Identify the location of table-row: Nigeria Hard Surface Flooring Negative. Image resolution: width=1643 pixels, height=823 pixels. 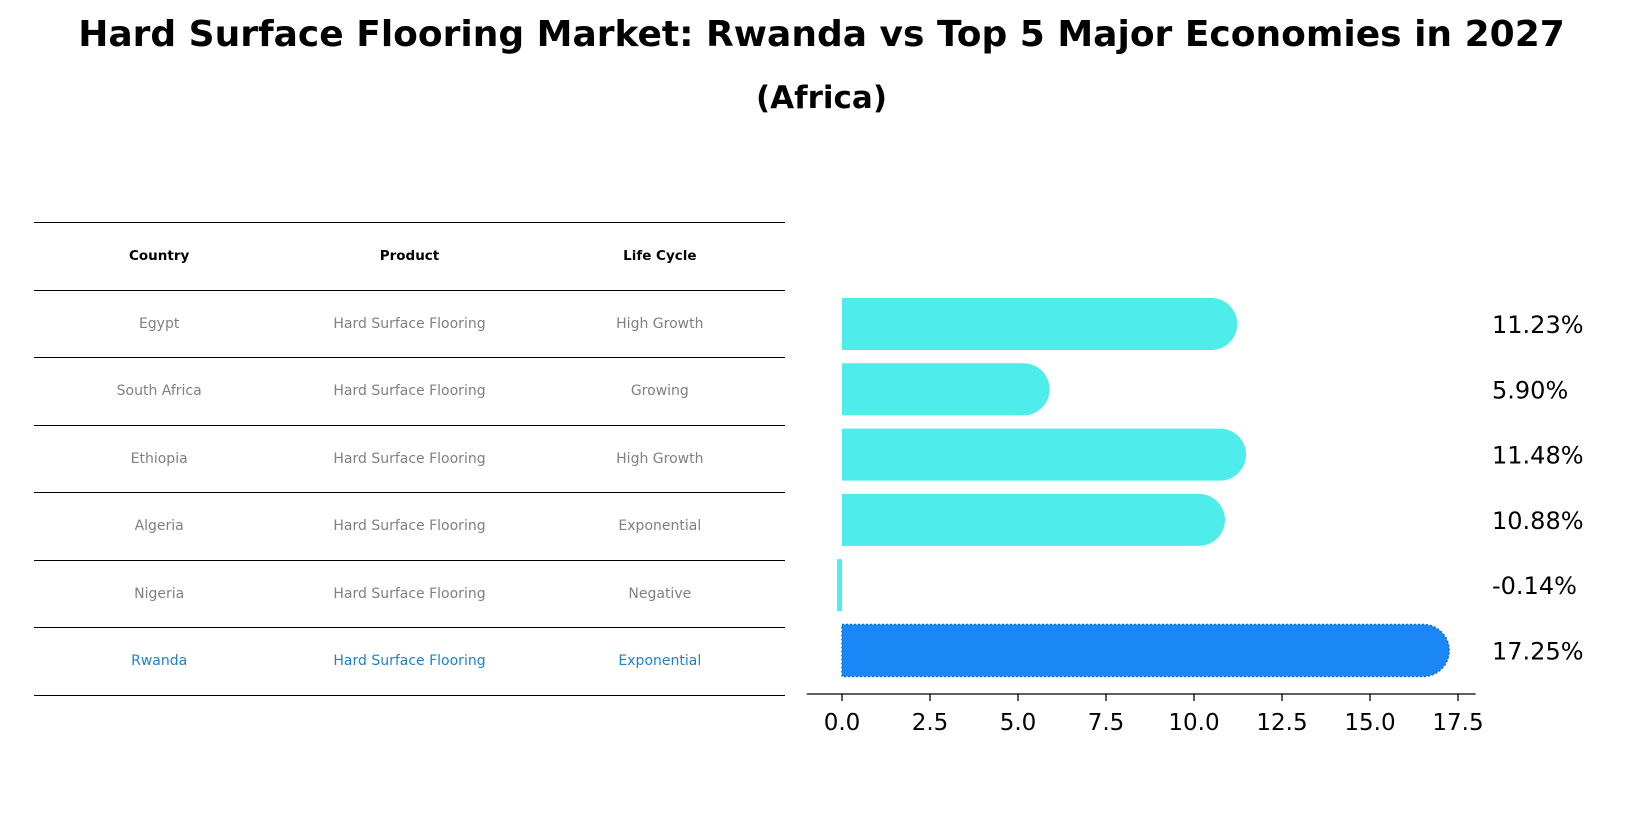
(409, 593).